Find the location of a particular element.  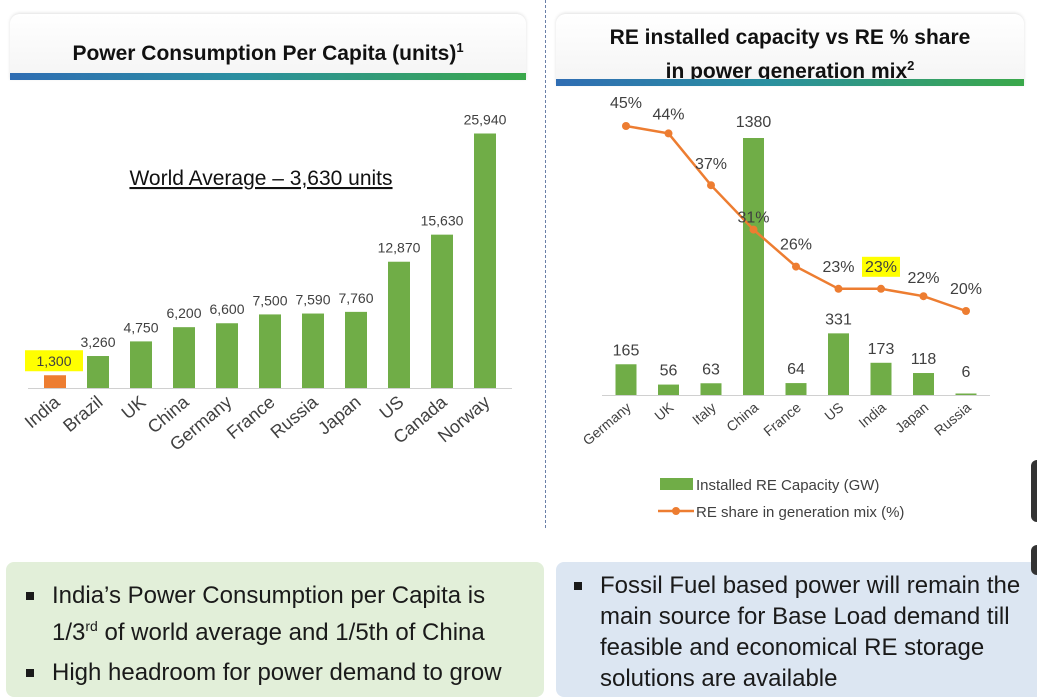

category-label-china: China is located at coordinates (742, 417).